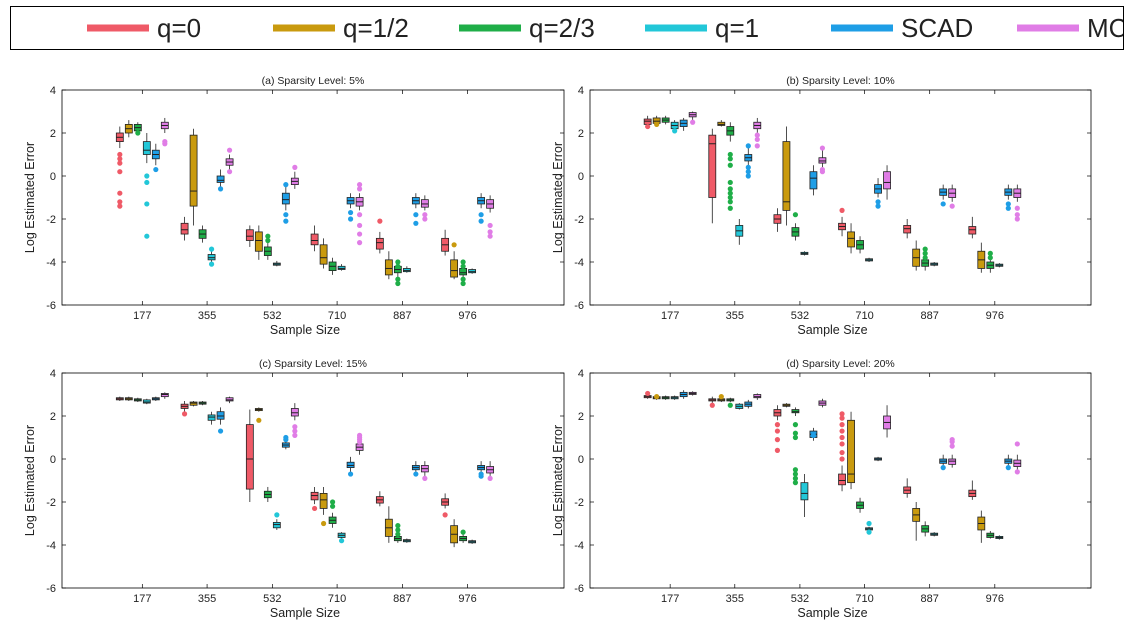 Image resolution: width=1136 pixels, height=626 pixels. I want to click on y-tick-label: -6, so click(51, 589).